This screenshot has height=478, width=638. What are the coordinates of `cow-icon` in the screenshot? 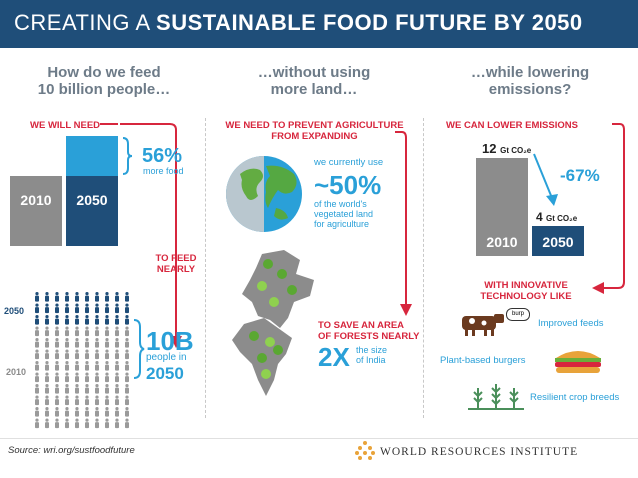 It's located at (483, 325).